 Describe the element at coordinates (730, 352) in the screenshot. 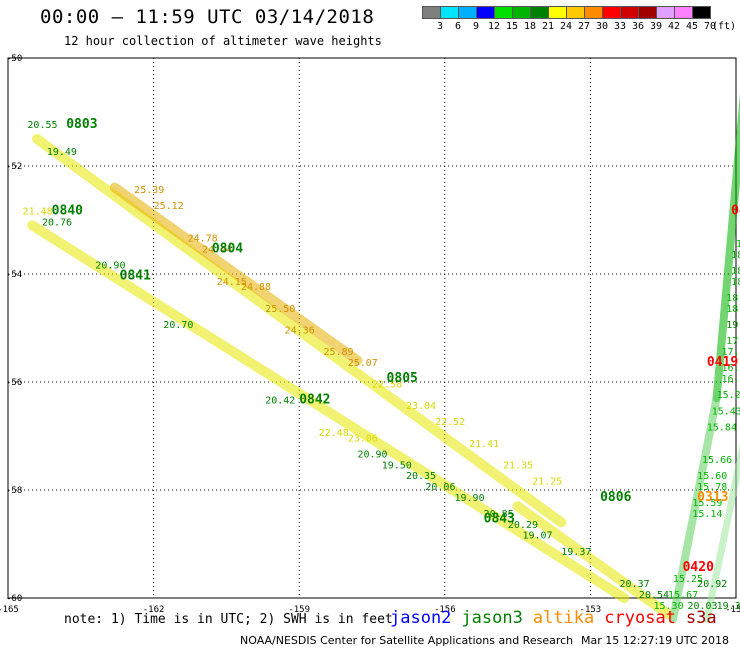

I see `wave-height-value: 17.88` at that location.